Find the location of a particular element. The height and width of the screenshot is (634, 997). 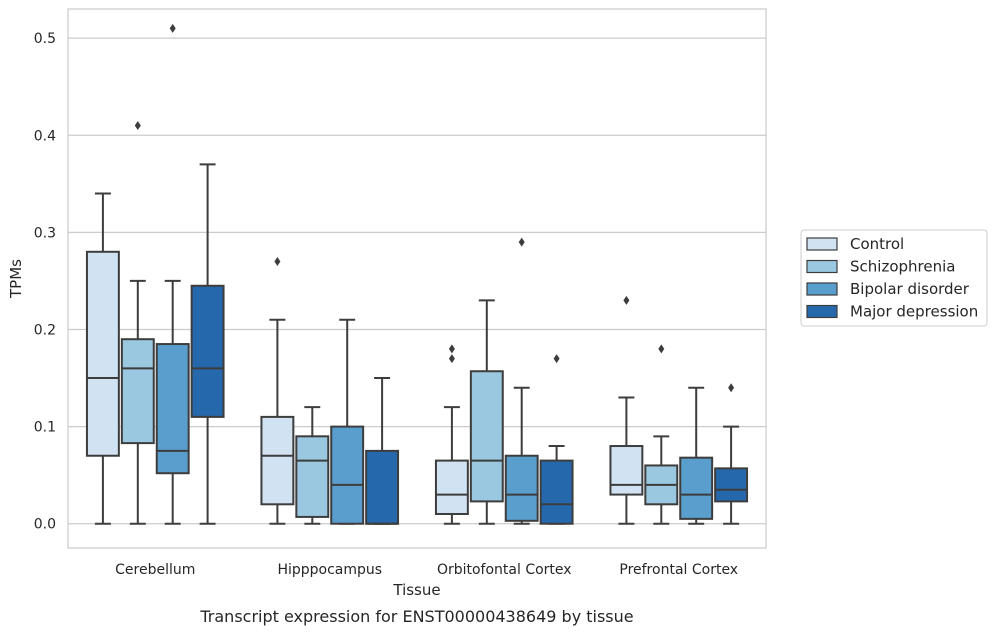

x-tick-label: Orbitofontal Cortex is located at coordinates (504, 570).